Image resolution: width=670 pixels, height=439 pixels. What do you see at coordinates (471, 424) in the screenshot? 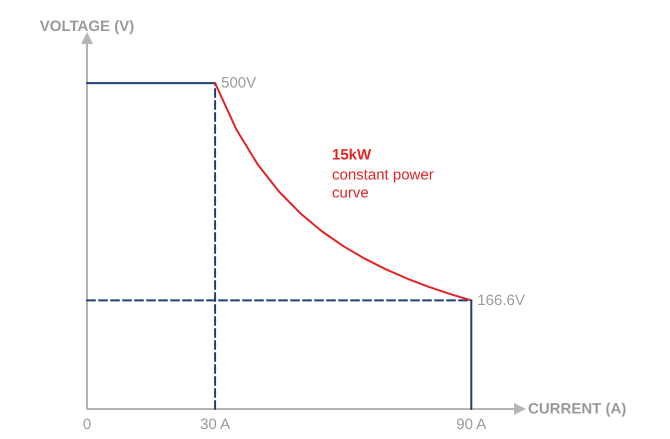
I see `x-tick-label: 90 A` at bounding box center [471, 424].